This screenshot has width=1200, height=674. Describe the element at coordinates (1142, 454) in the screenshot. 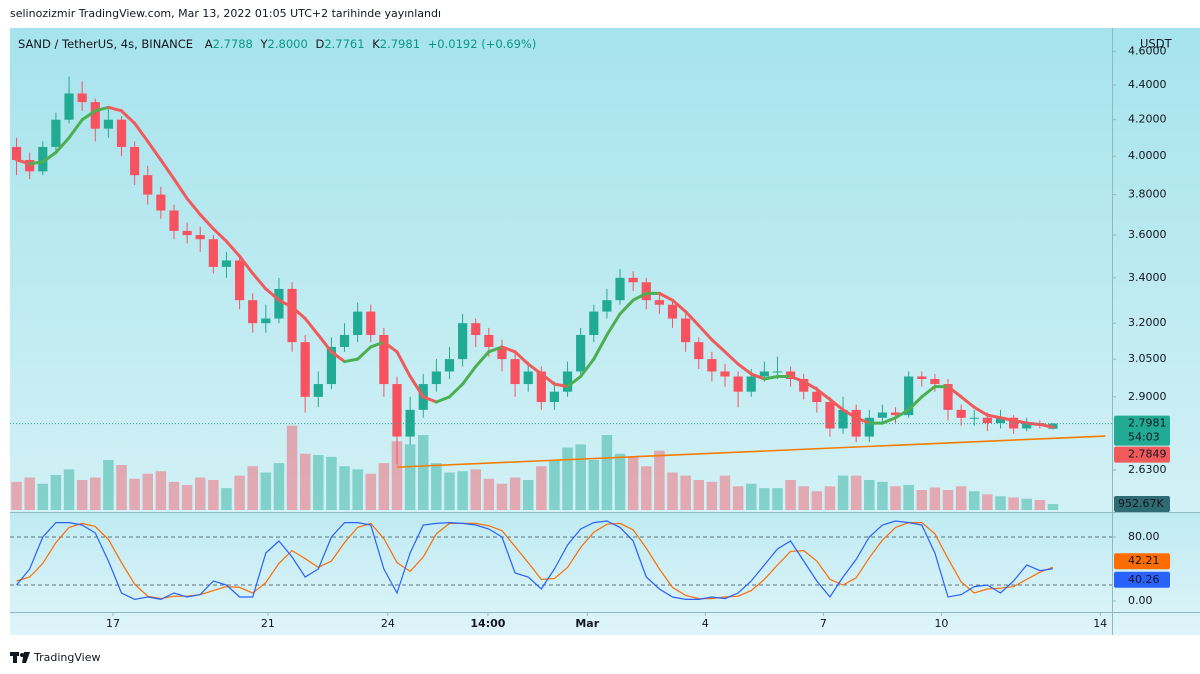

I see `ma-label-box` at that location.